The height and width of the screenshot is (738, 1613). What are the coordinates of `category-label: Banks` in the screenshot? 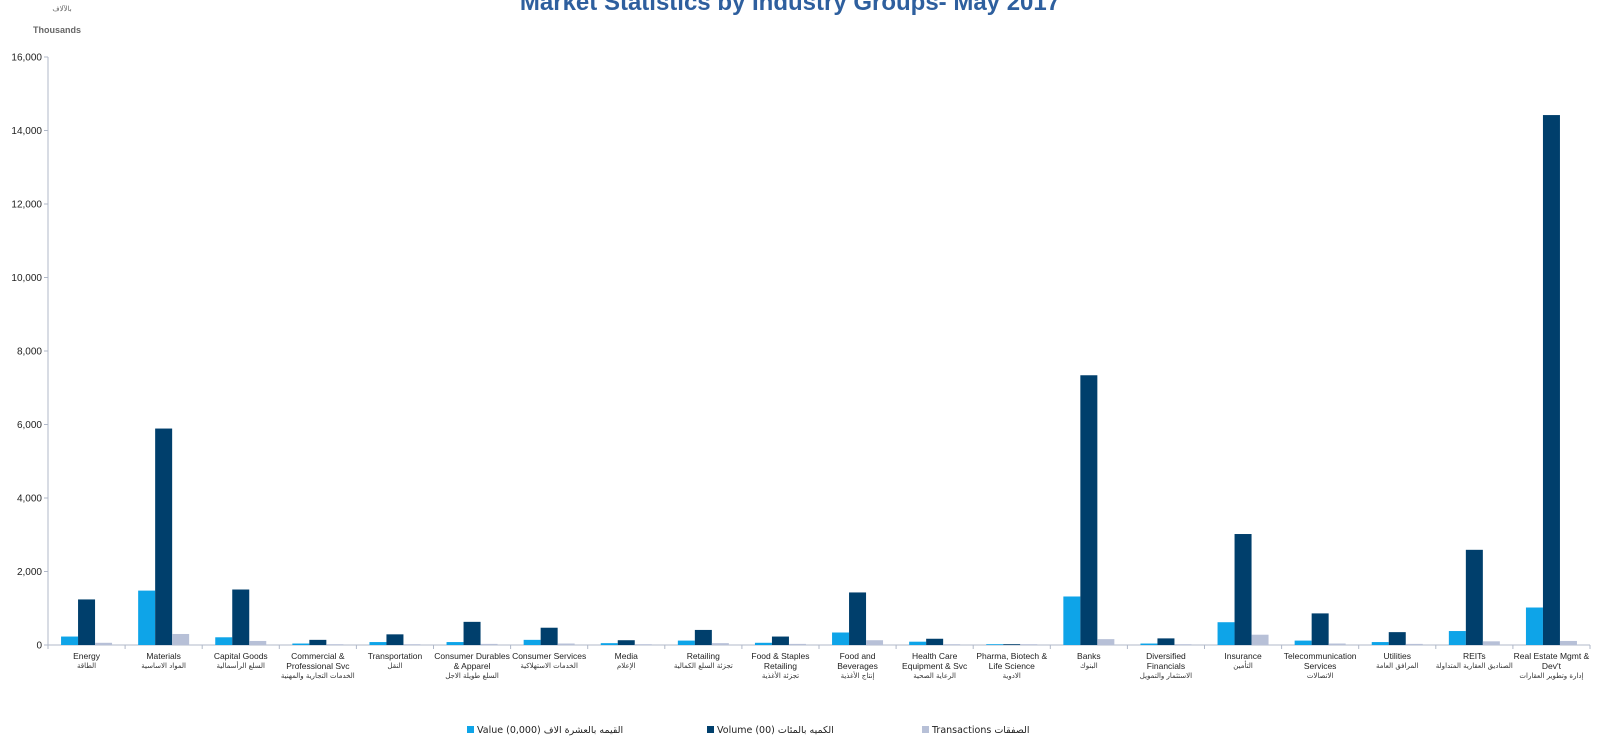 It's located at (1089, 656).